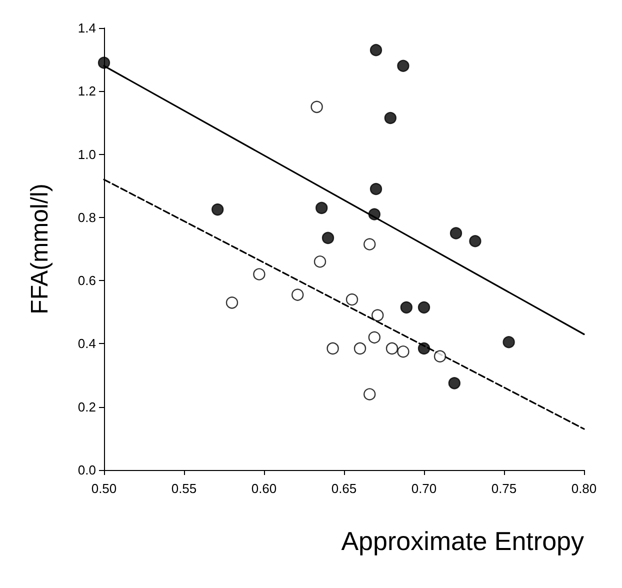 Image resolution: width=622 pixels, height=588 pixels. What do you see at coordinates (264, 488) in the screenshot?
I see `x-tick-label: 0.60` at bounding box center [264, 488].